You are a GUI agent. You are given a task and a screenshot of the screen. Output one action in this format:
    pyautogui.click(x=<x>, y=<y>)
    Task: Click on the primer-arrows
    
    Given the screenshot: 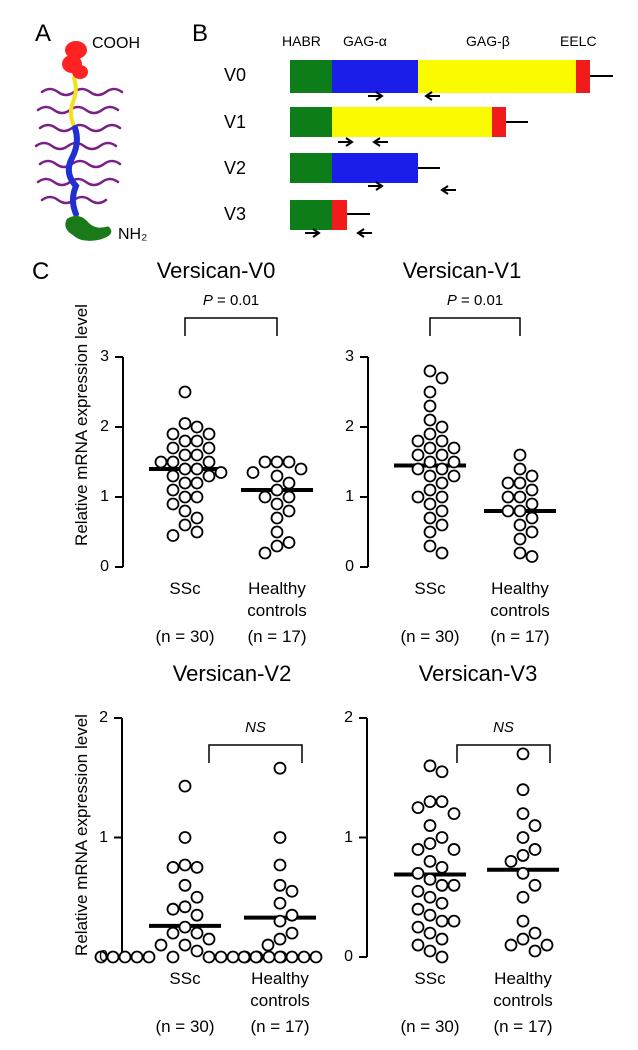 What is the action you would take?
    pyautogui.click(x=380, y=164)
    